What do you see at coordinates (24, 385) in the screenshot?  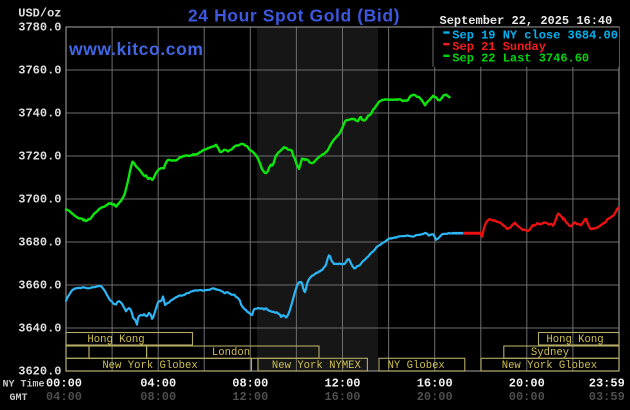 I see `svg-text: NY Time` at bounding box center [24, 385].